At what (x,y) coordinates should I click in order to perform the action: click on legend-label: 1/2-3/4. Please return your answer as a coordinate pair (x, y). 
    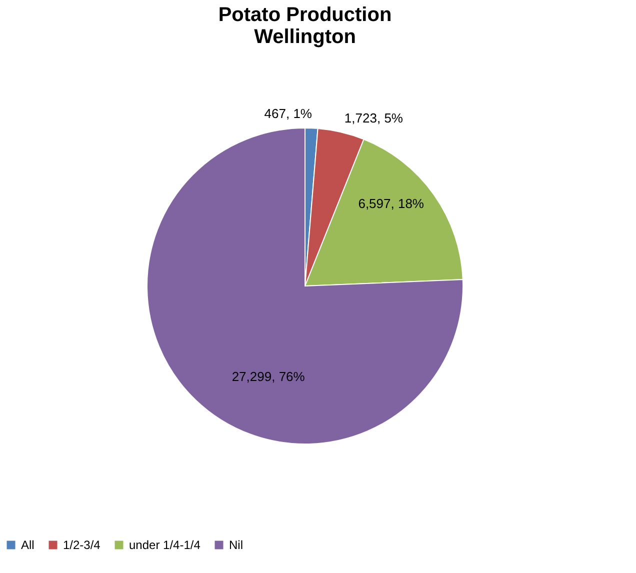
    Looking at the image, I should click on (82, 545).